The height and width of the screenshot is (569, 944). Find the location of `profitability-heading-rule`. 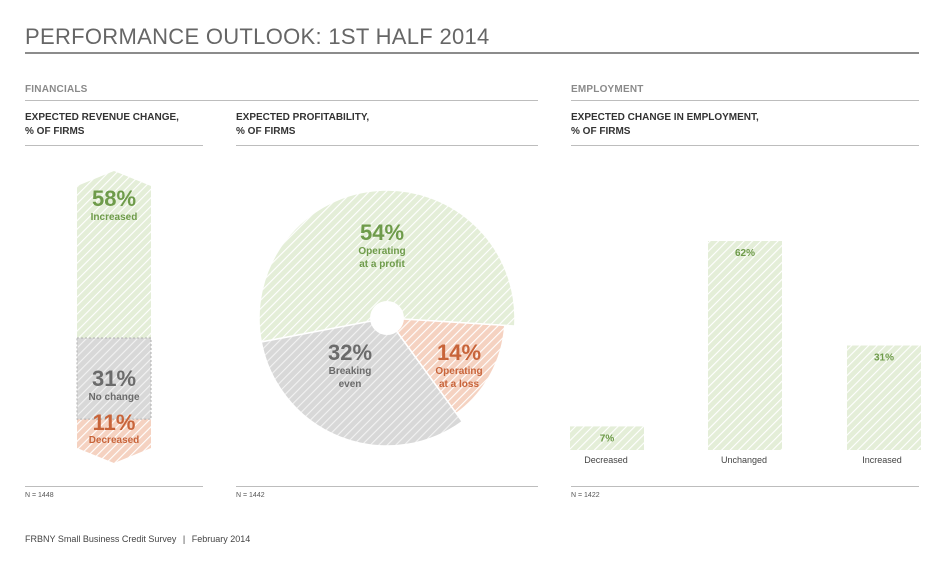

profitability-heading-rule is located at coordinates (387, 145).